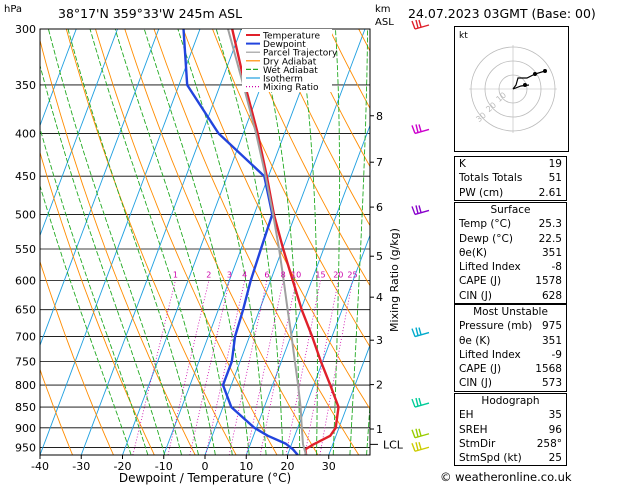  Describe the element at coordinates (555, 429) in the screenshot. I see `index-value: 96` at that location.